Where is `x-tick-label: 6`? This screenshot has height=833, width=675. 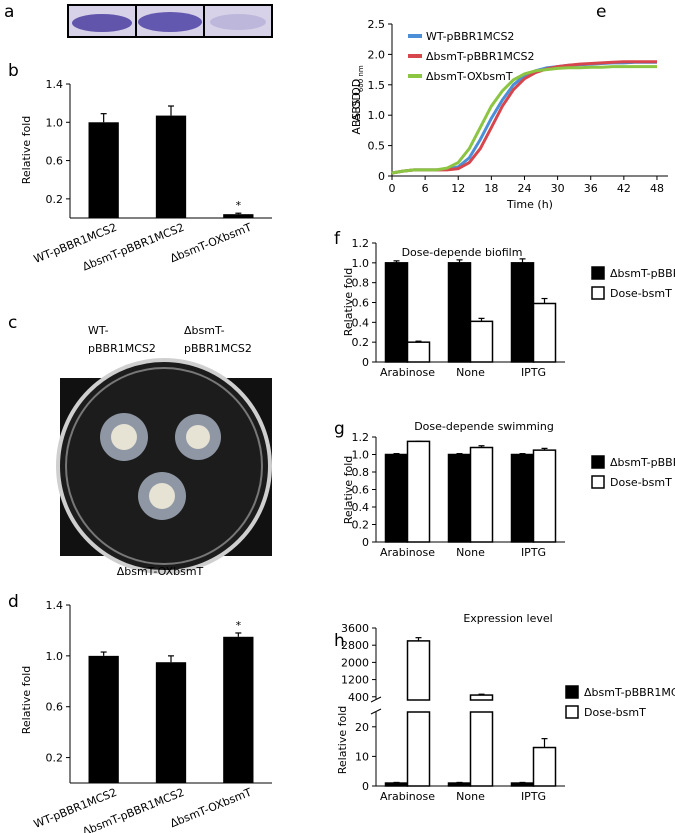 x-tick-label: 6 is located at coordinates (425, 188).